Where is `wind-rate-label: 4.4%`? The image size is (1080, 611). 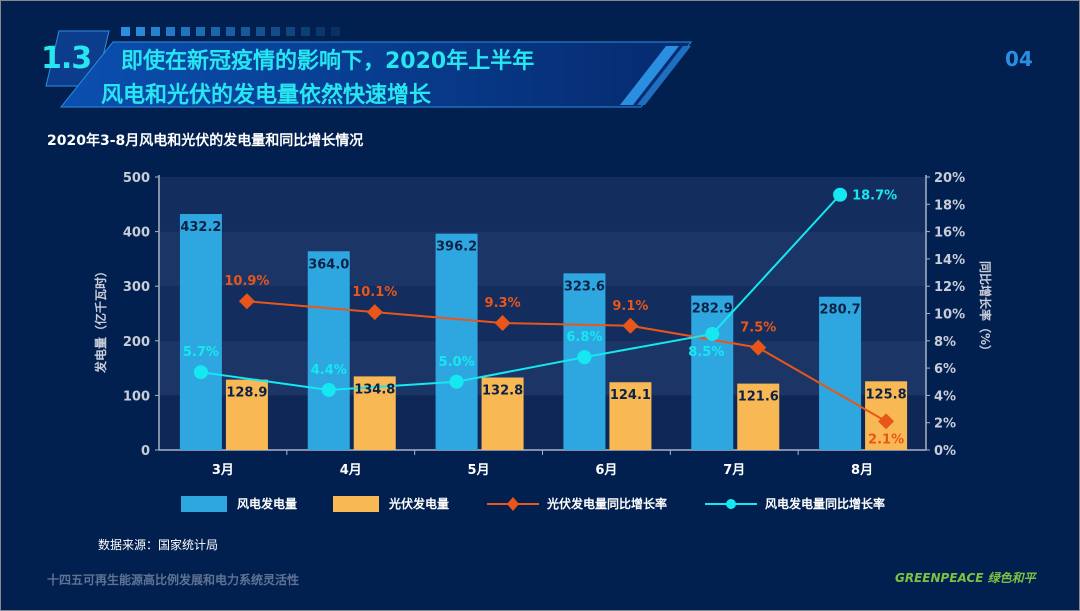 wind-rate-label: 4.4% is located at coordinates (329, 370).